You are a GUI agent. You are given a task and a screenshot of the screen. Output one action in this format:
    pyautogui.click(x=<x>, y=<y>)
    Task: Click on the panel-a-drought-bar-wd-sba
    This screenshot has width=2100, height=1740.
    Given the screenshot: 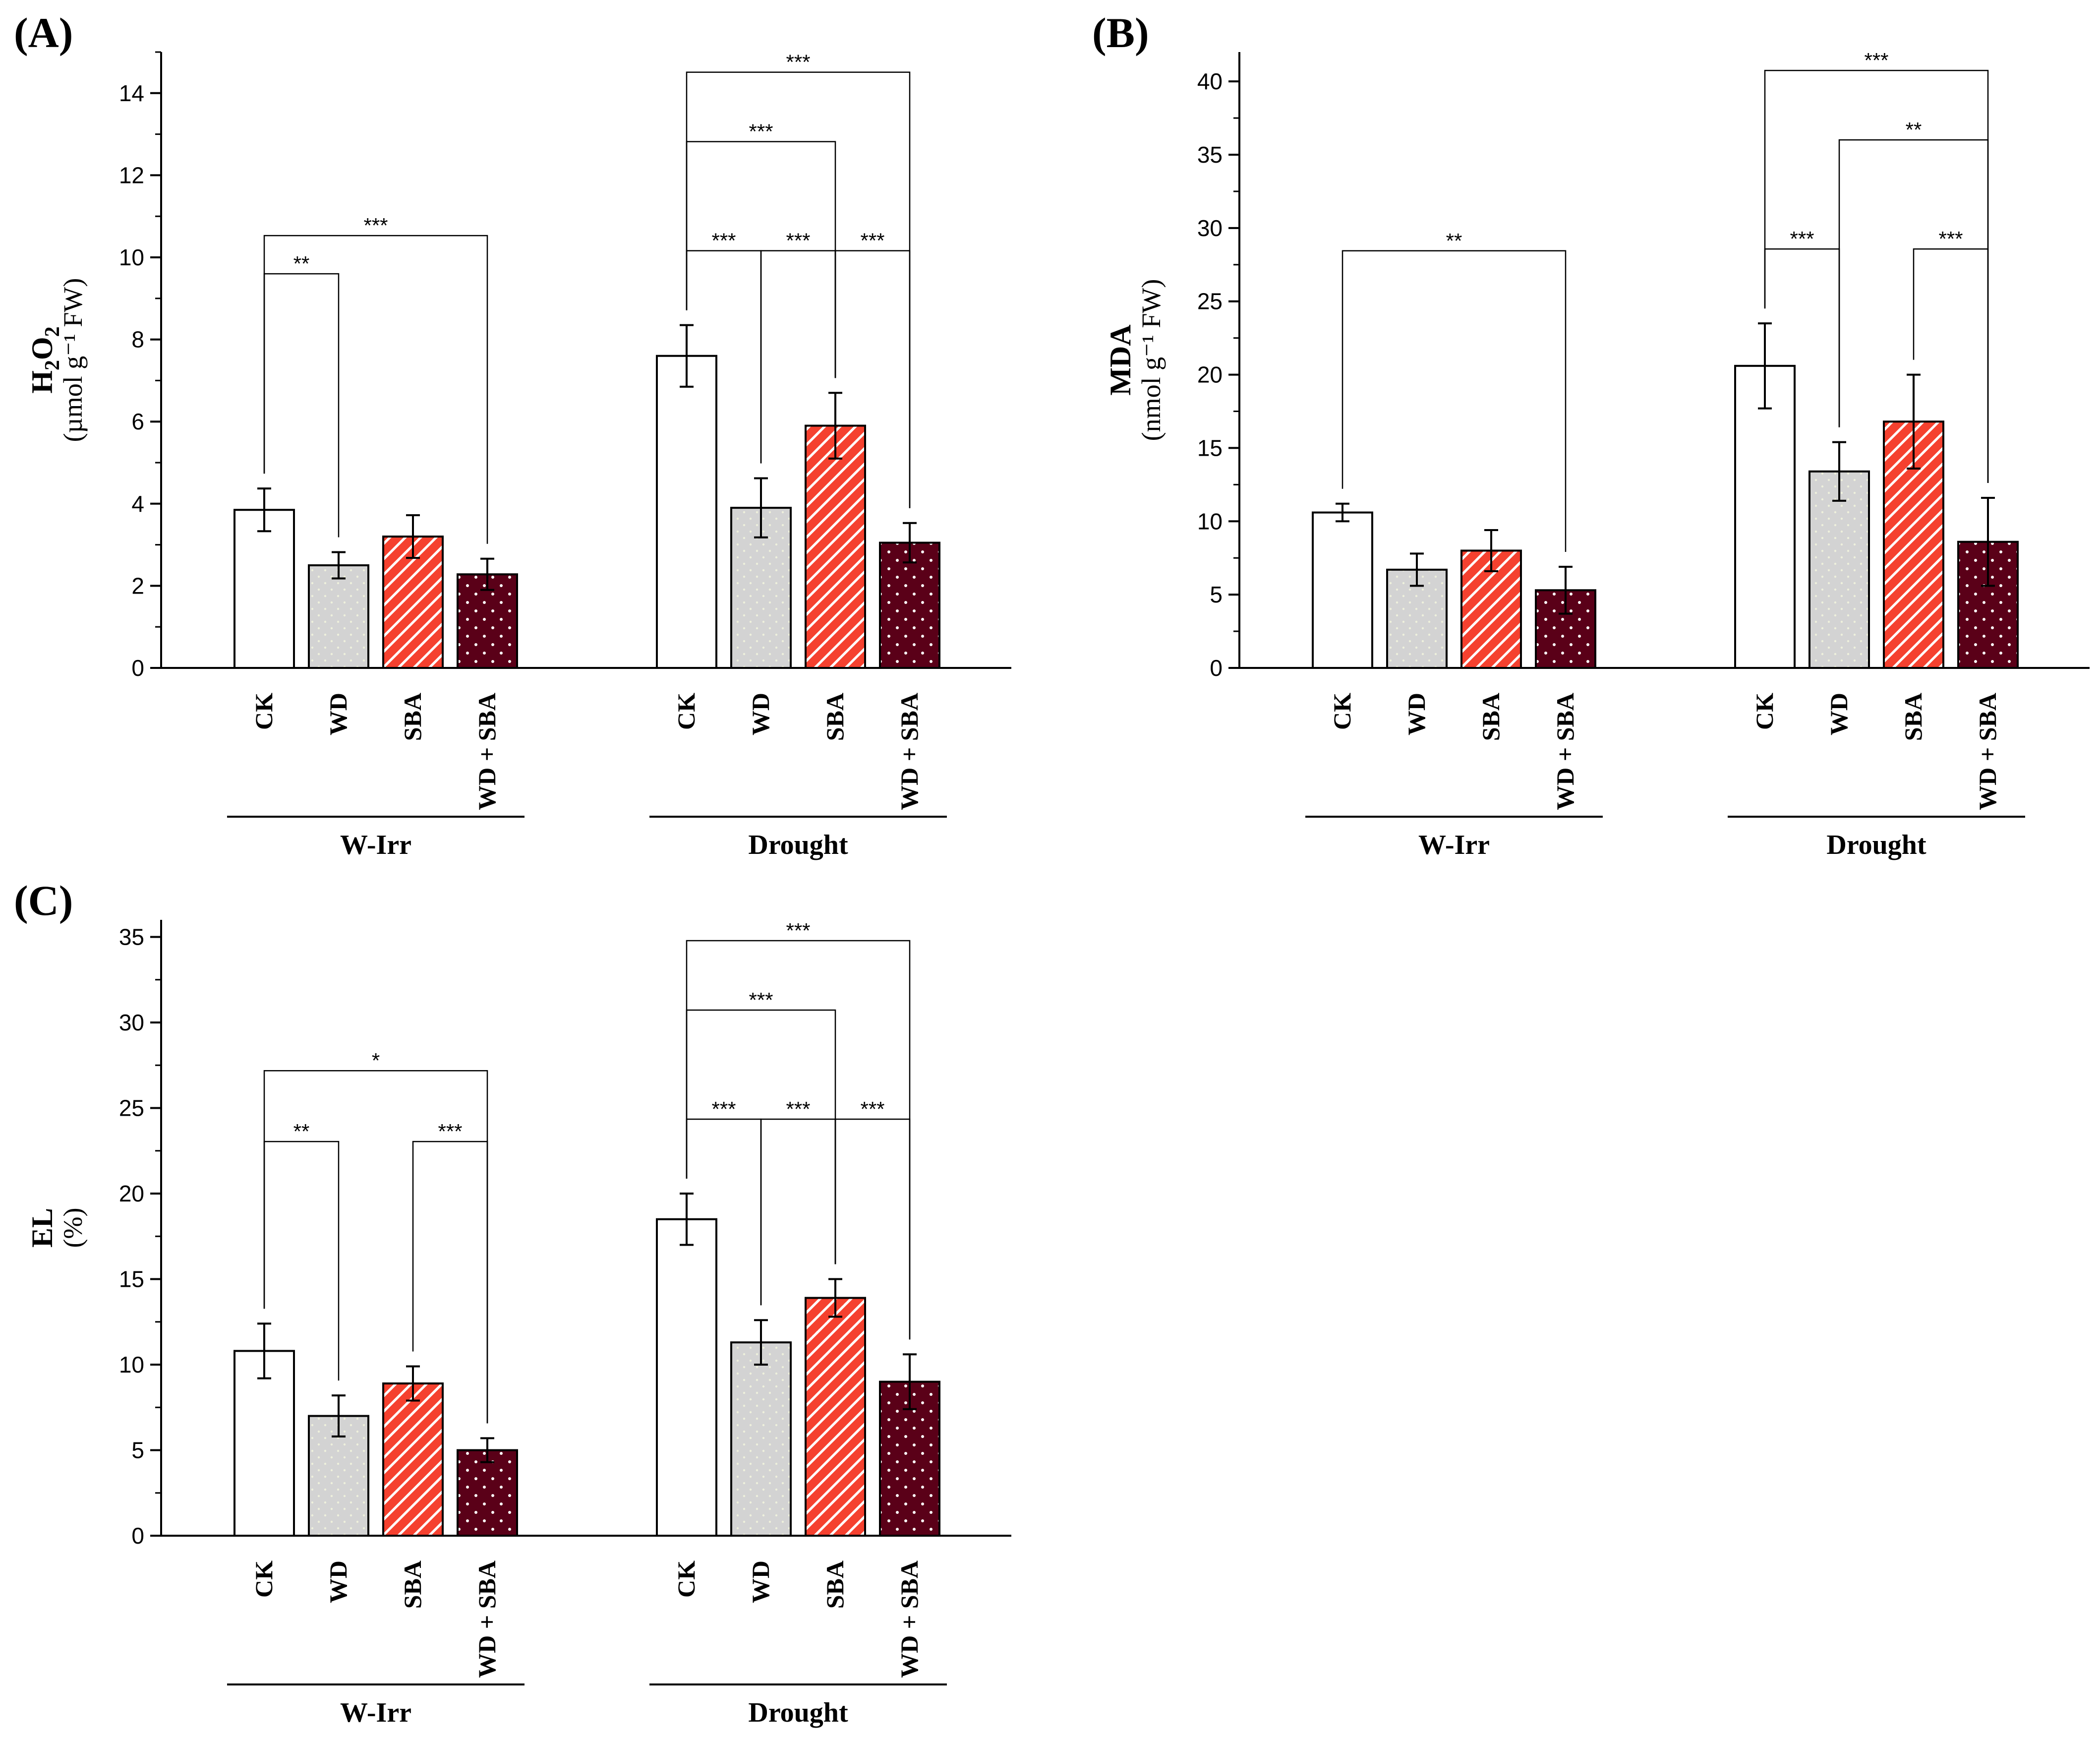 What is the action you would take?
    pyautogui.click(x=909, y=605)
    